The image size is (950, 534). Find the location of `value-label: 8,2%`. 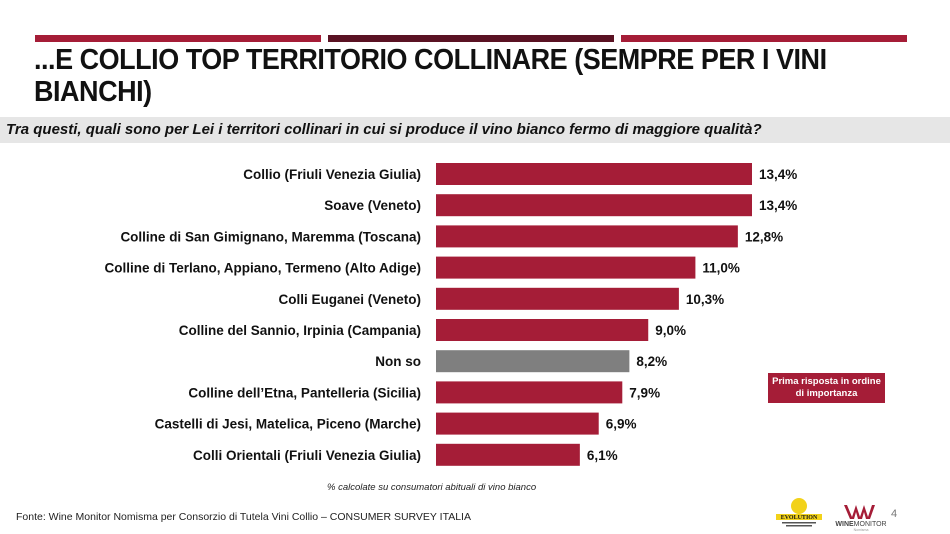

value-label: 8,2% is located at coordinates (651, 361).